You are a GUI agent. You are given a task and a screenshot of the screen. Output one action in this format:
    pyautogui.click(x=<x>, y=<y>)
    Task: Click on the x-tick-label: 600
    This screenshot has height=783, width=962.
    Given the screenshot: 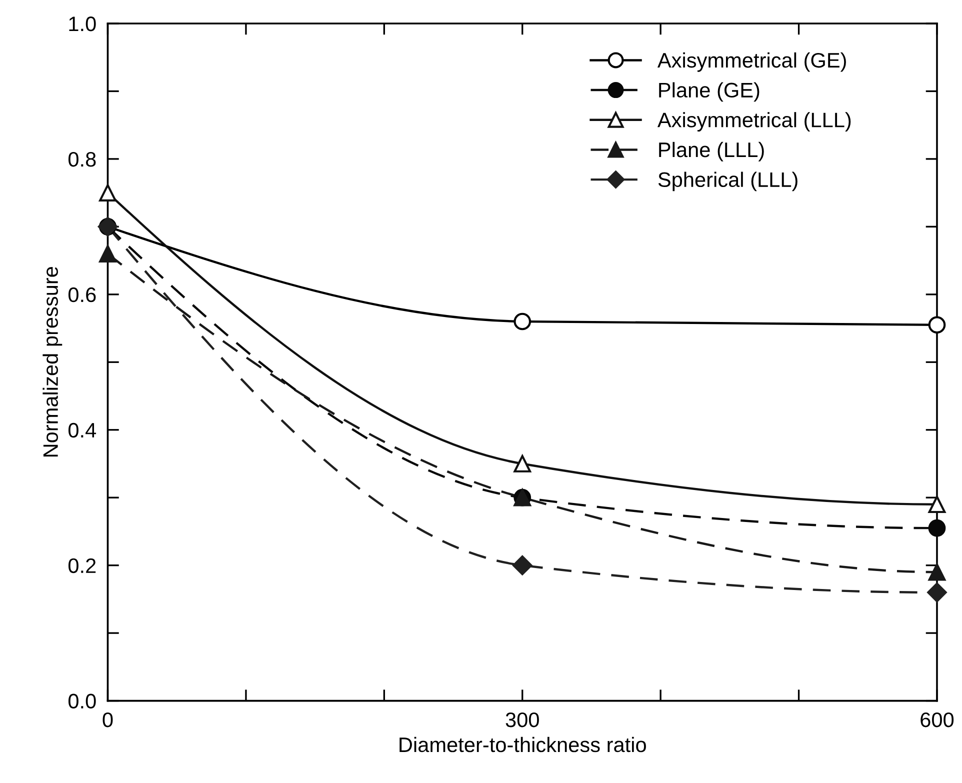 What is the action you would take?
    pyautogui.click(x=937, y=720)
    